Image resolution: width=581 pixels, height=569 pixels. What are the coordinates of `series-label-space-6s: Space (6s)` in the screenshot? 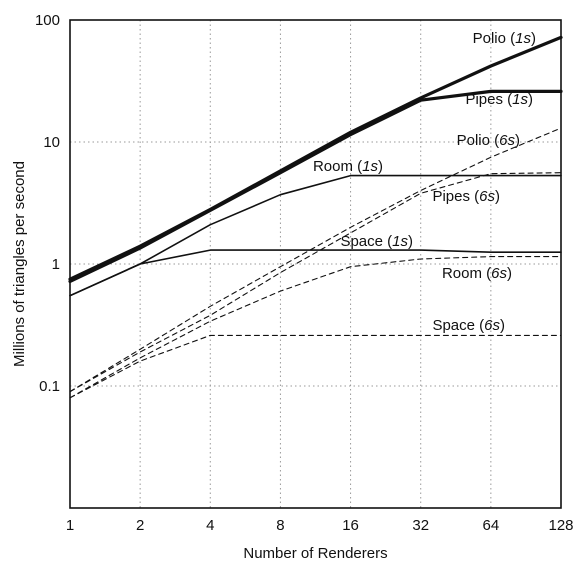 It's located at (468, 325).